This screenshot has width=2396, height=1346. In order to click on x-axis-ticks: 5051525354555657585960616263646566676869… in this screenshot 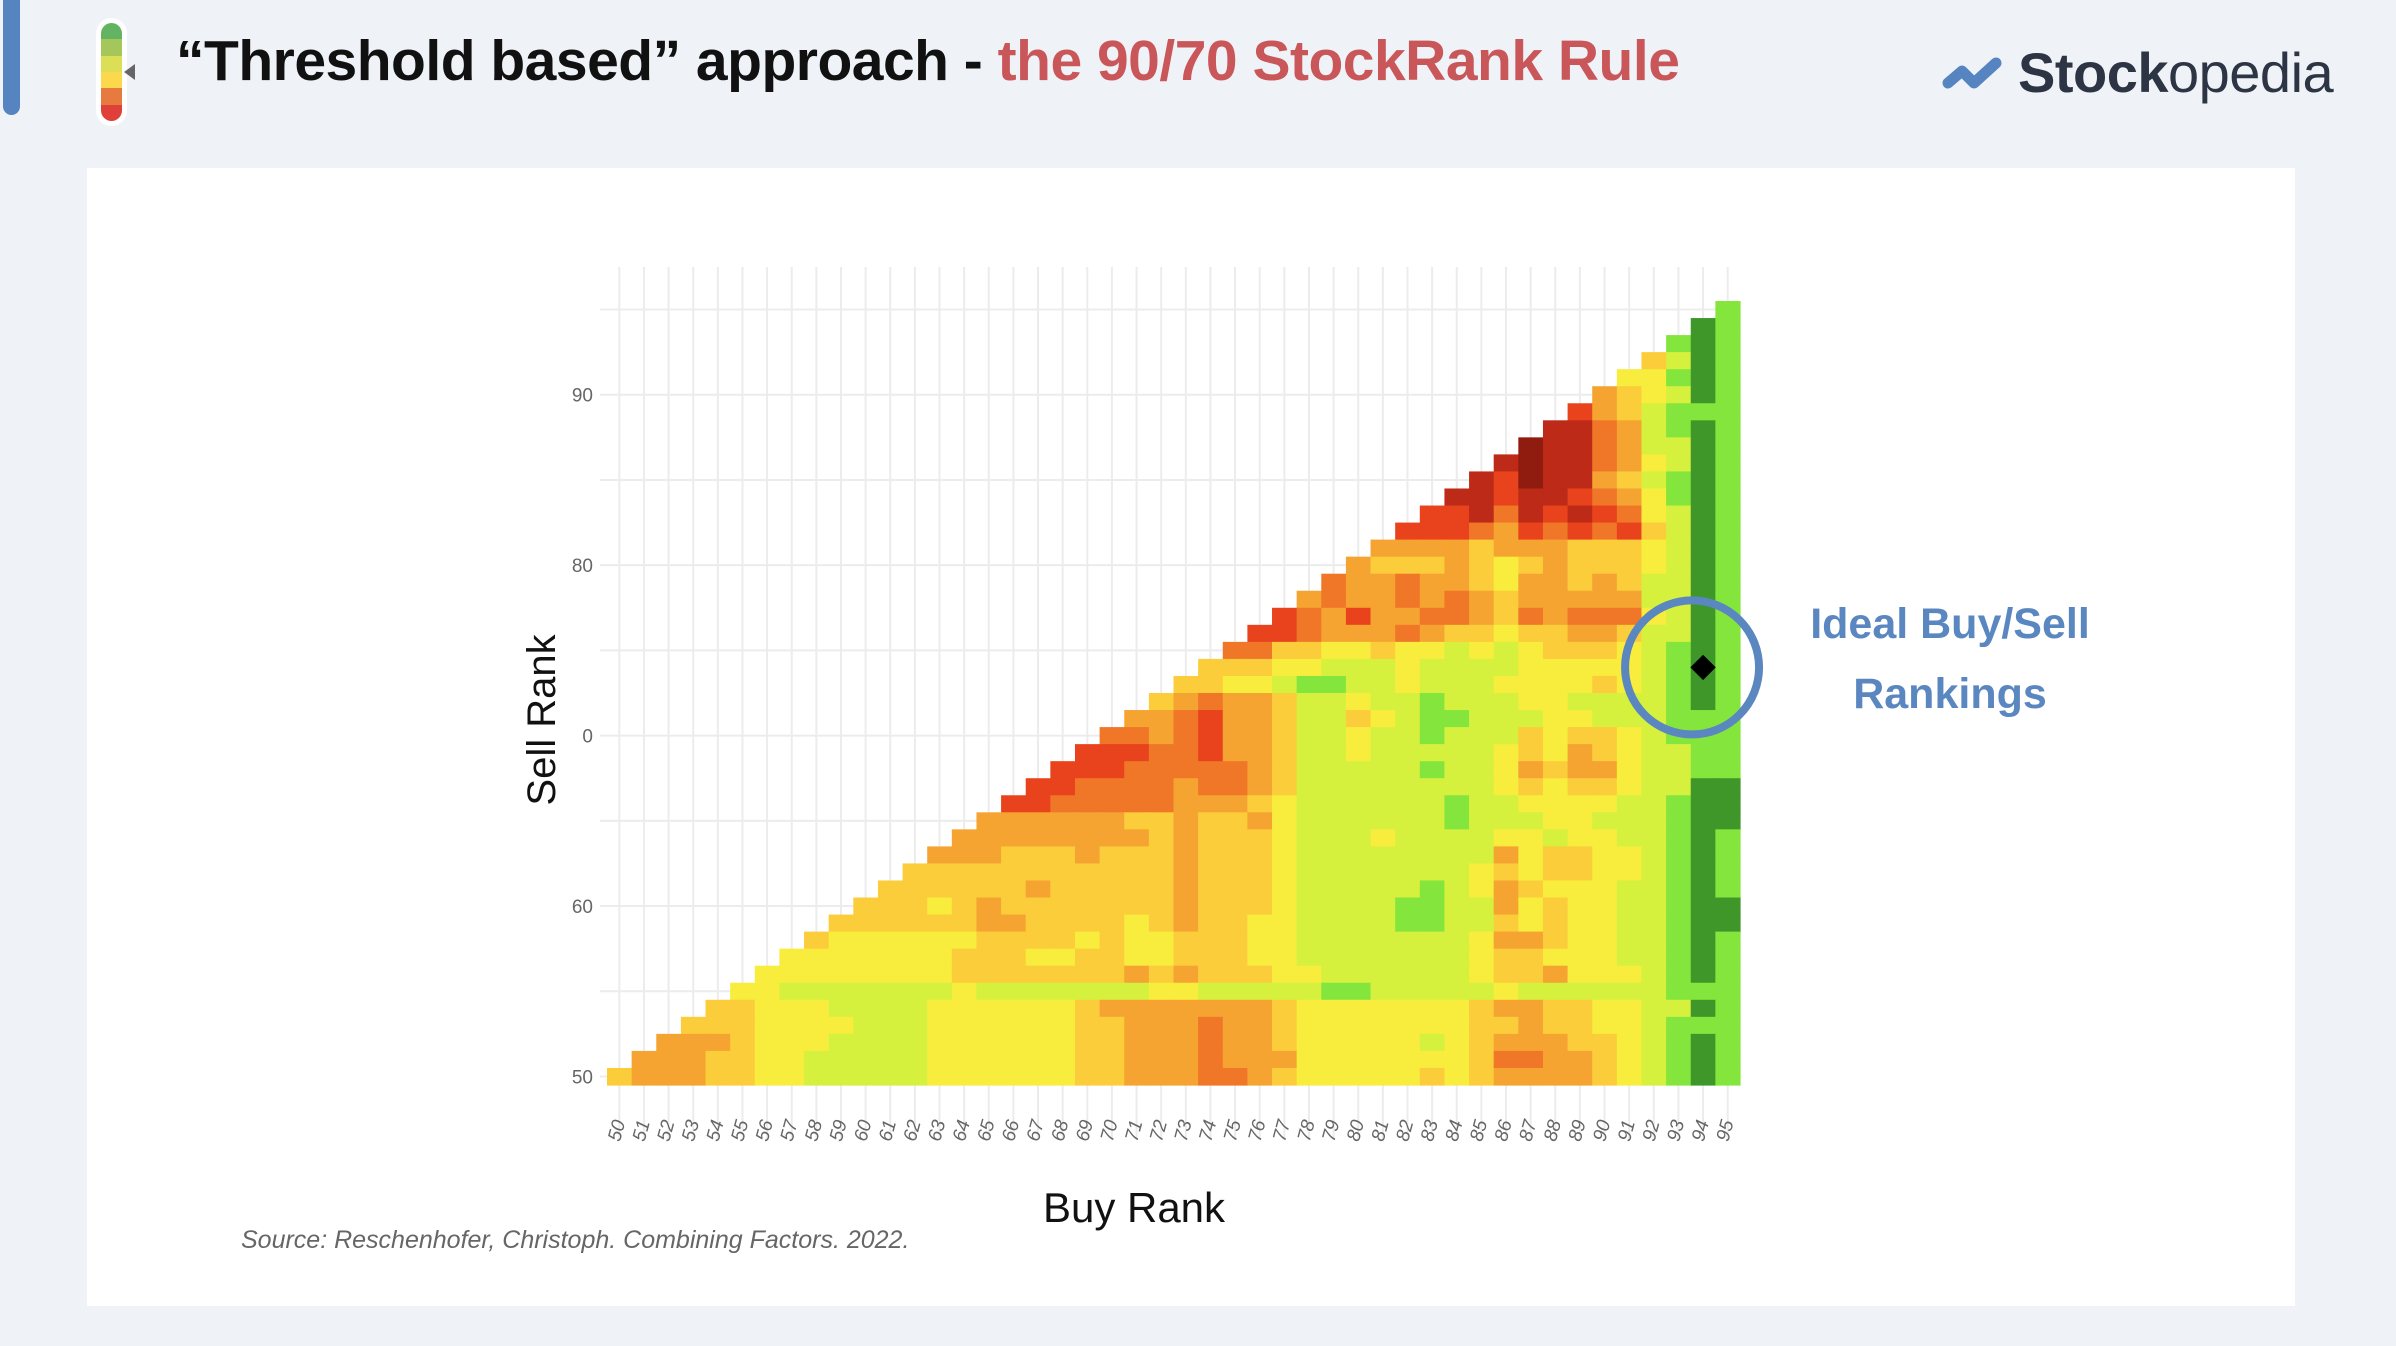, I will do `click(1171, 1129)`.